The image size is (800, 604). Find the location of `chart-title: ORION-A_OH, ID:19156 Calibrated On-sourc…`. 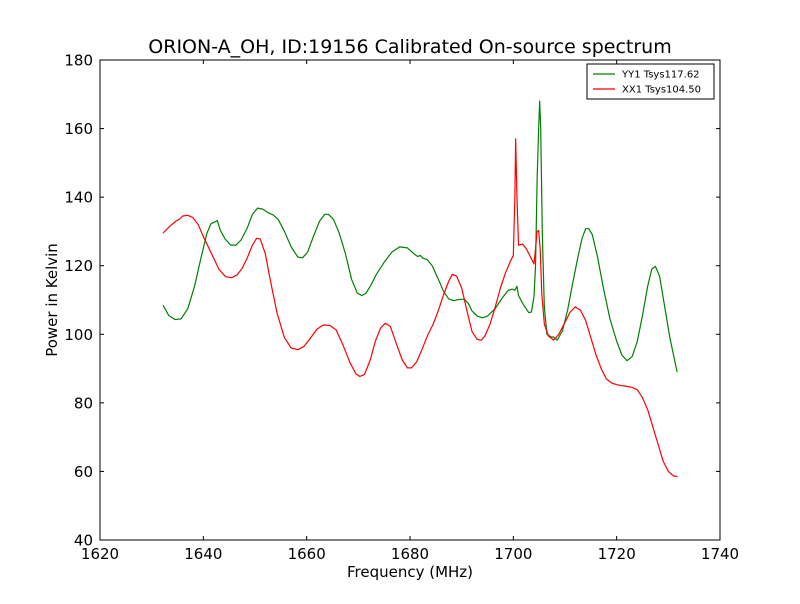

chart-title: ORION-A_OH, ID:19156 Calibrated On-sourc… is located at coordinates (409, 47).